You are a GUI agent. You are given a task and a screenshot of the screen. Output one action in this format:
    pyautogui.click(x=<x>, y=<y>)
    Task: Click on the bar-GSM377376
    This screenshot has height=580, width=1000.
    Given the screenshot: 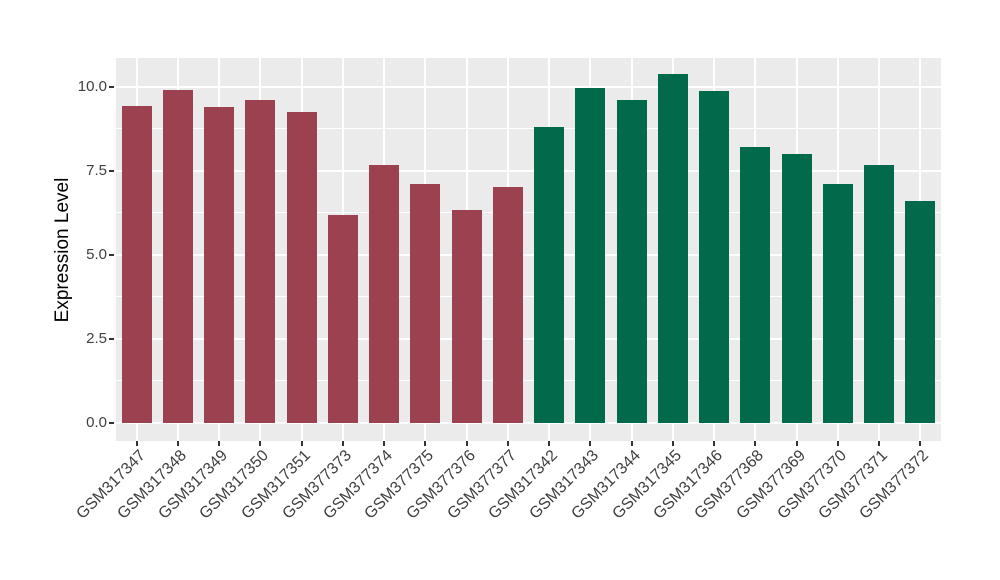 What is the action you would take?
    pyautogui.click(x=466, y=316)
    